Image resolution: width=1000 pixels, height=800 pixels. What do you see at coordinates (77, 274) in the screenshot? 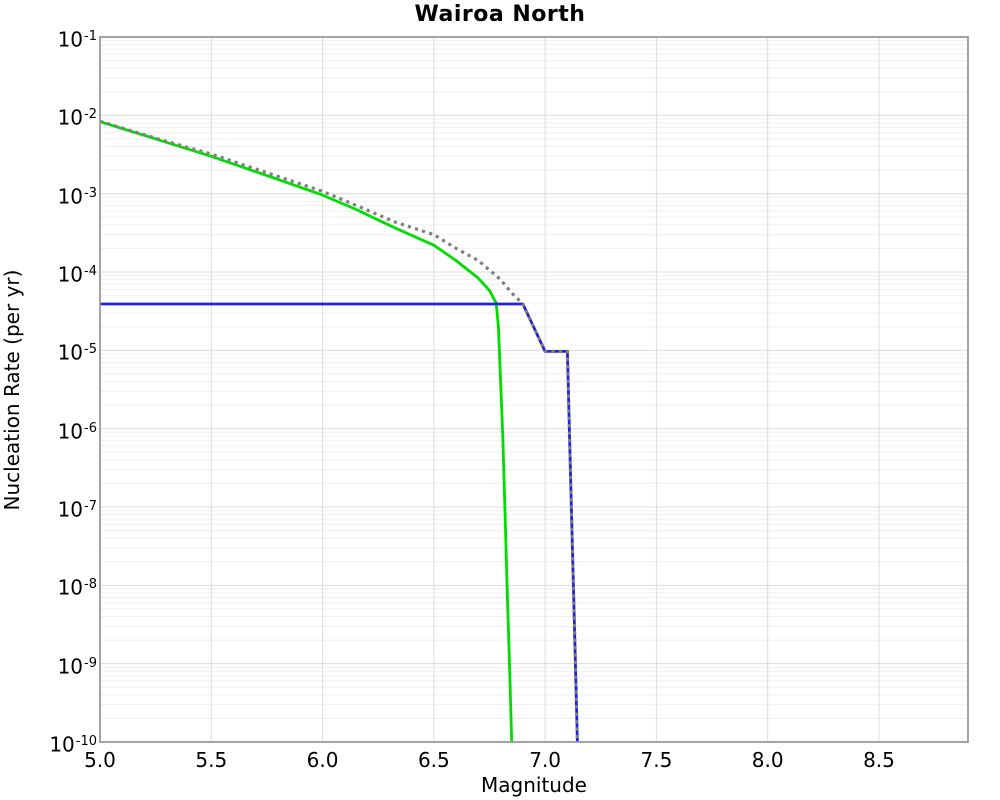
I see `y-tick-label: 10⁻⁴` at bounding box center [77, 274].